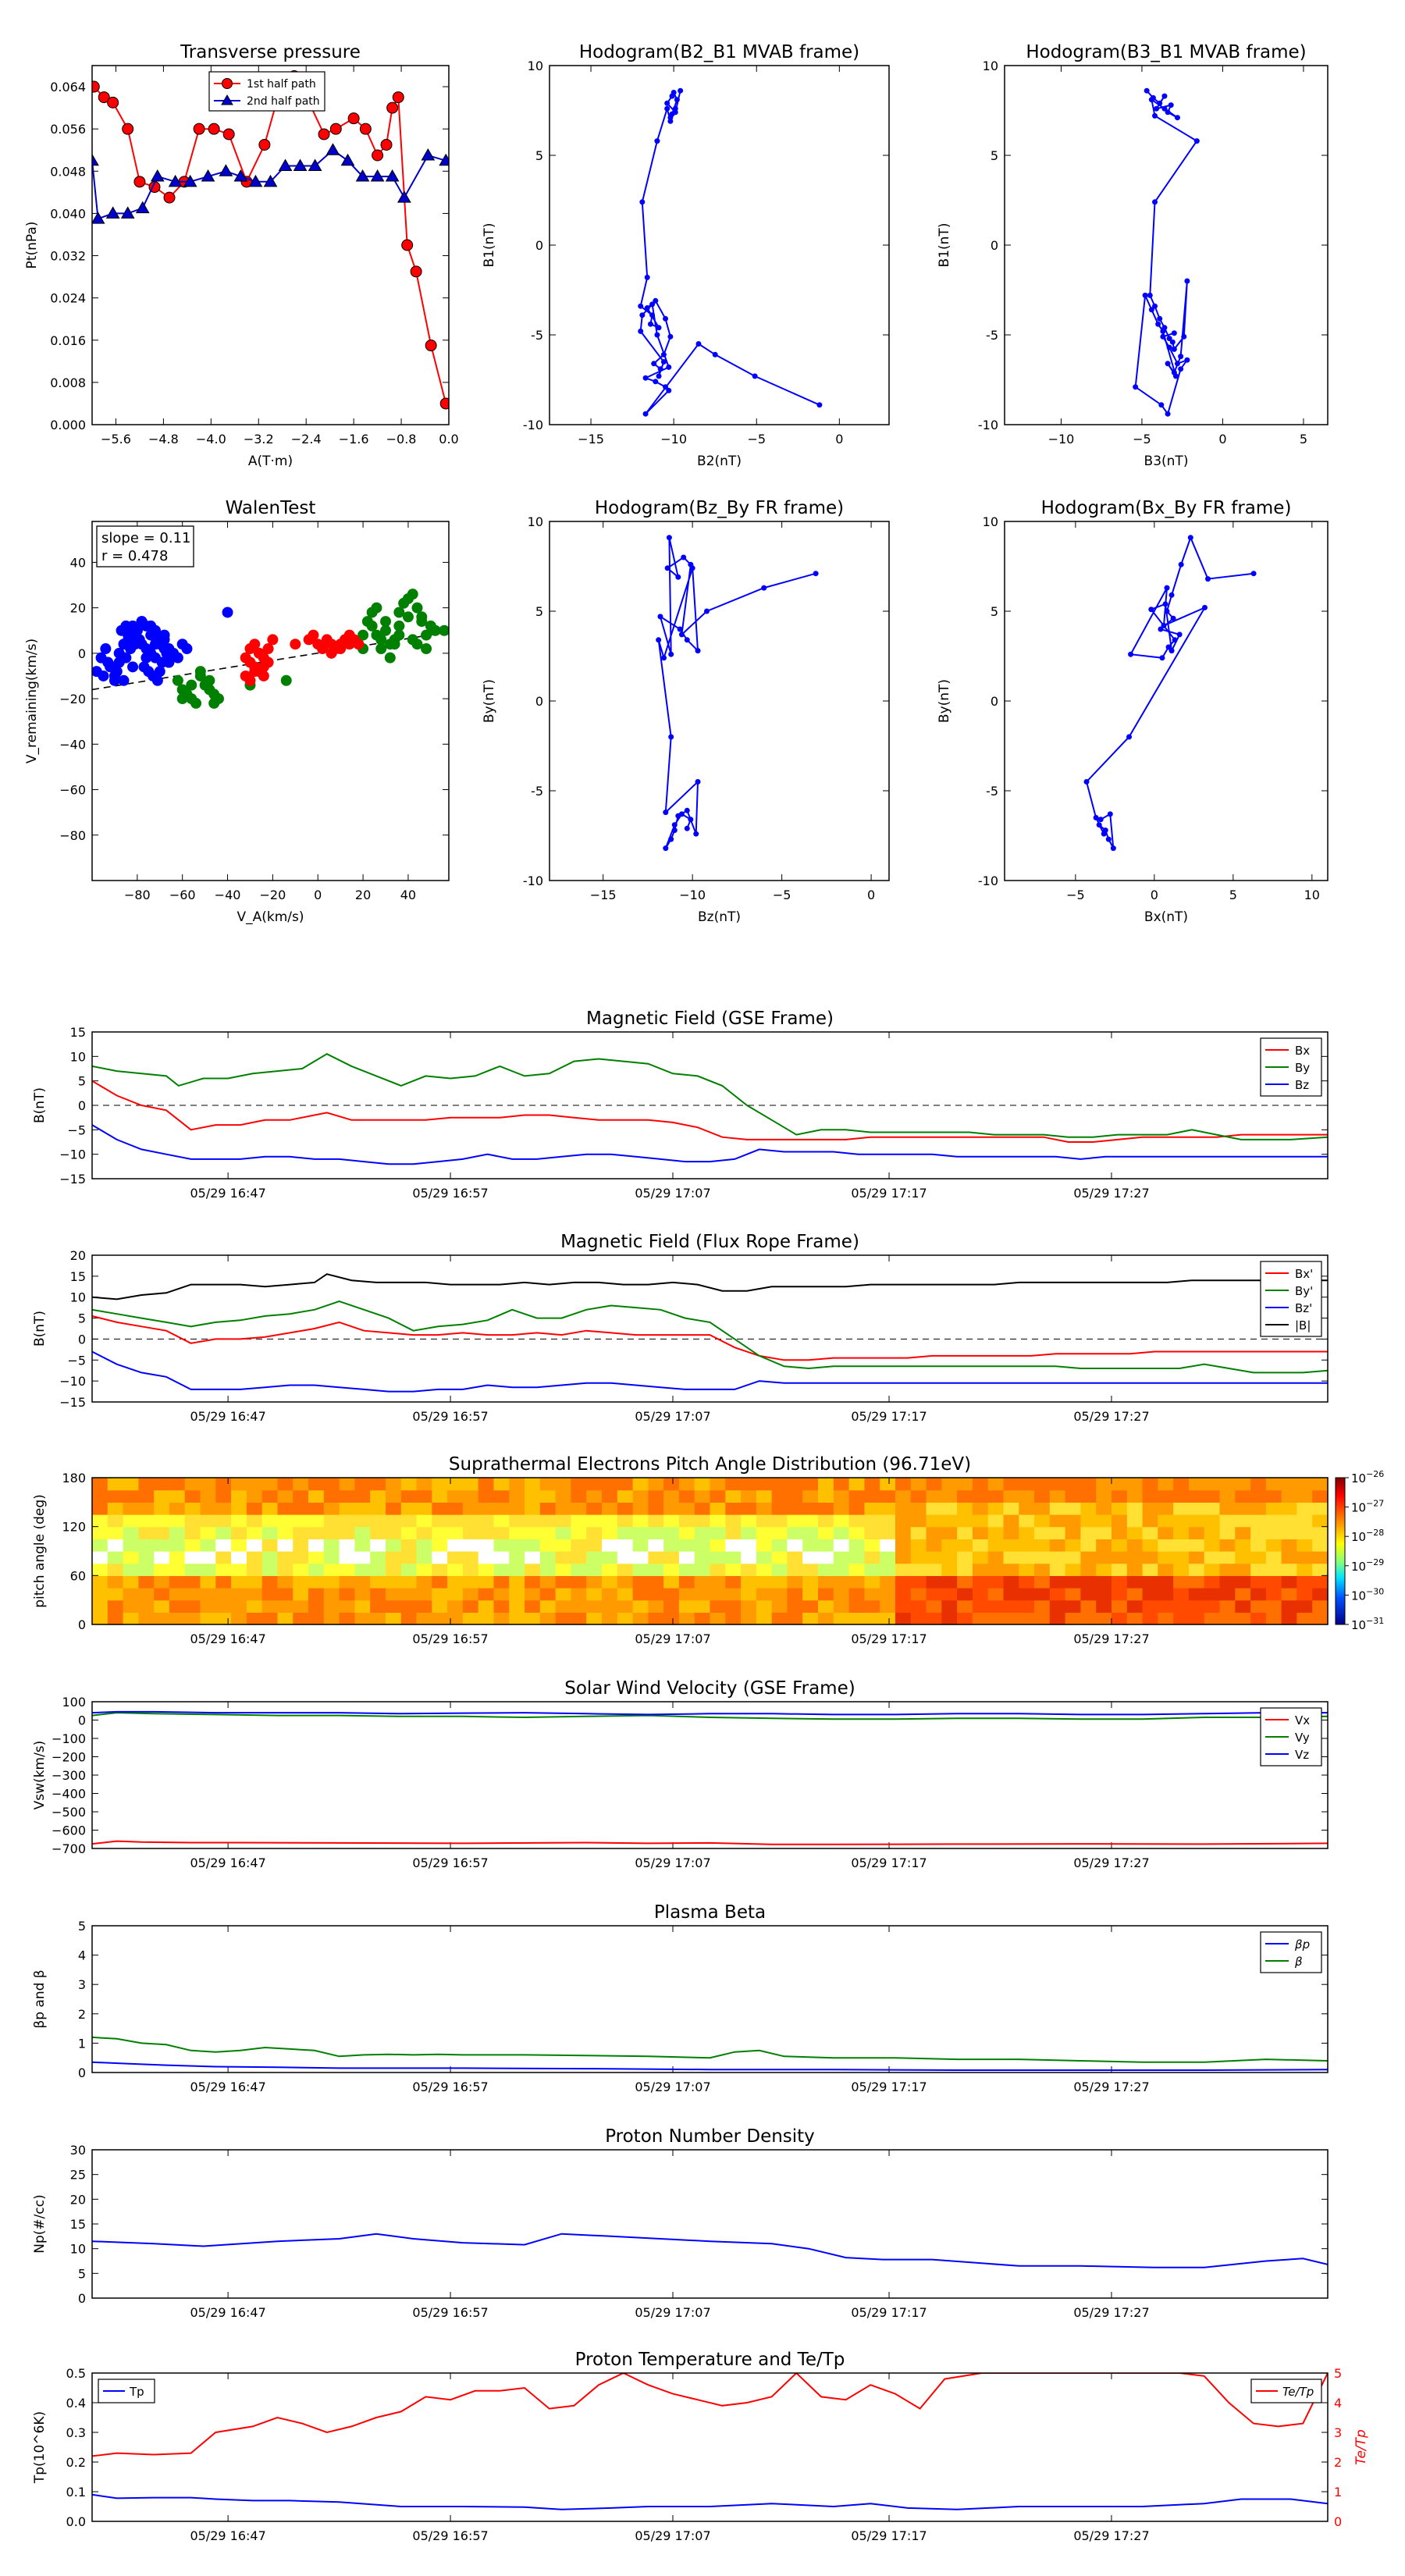 This screenshot has height=2576, width=1405. I want to click on y-tick-label: 5, so click(995, 611).